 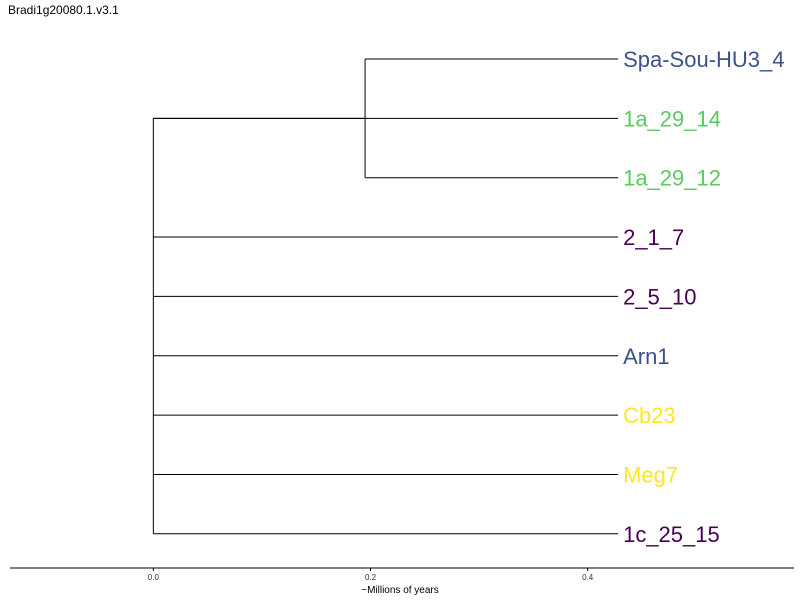 What do you see at coordinates (400, 590) in the screenshot?
I see `x-axis-title: ~Millions of years` at bounding box center [400, 590].